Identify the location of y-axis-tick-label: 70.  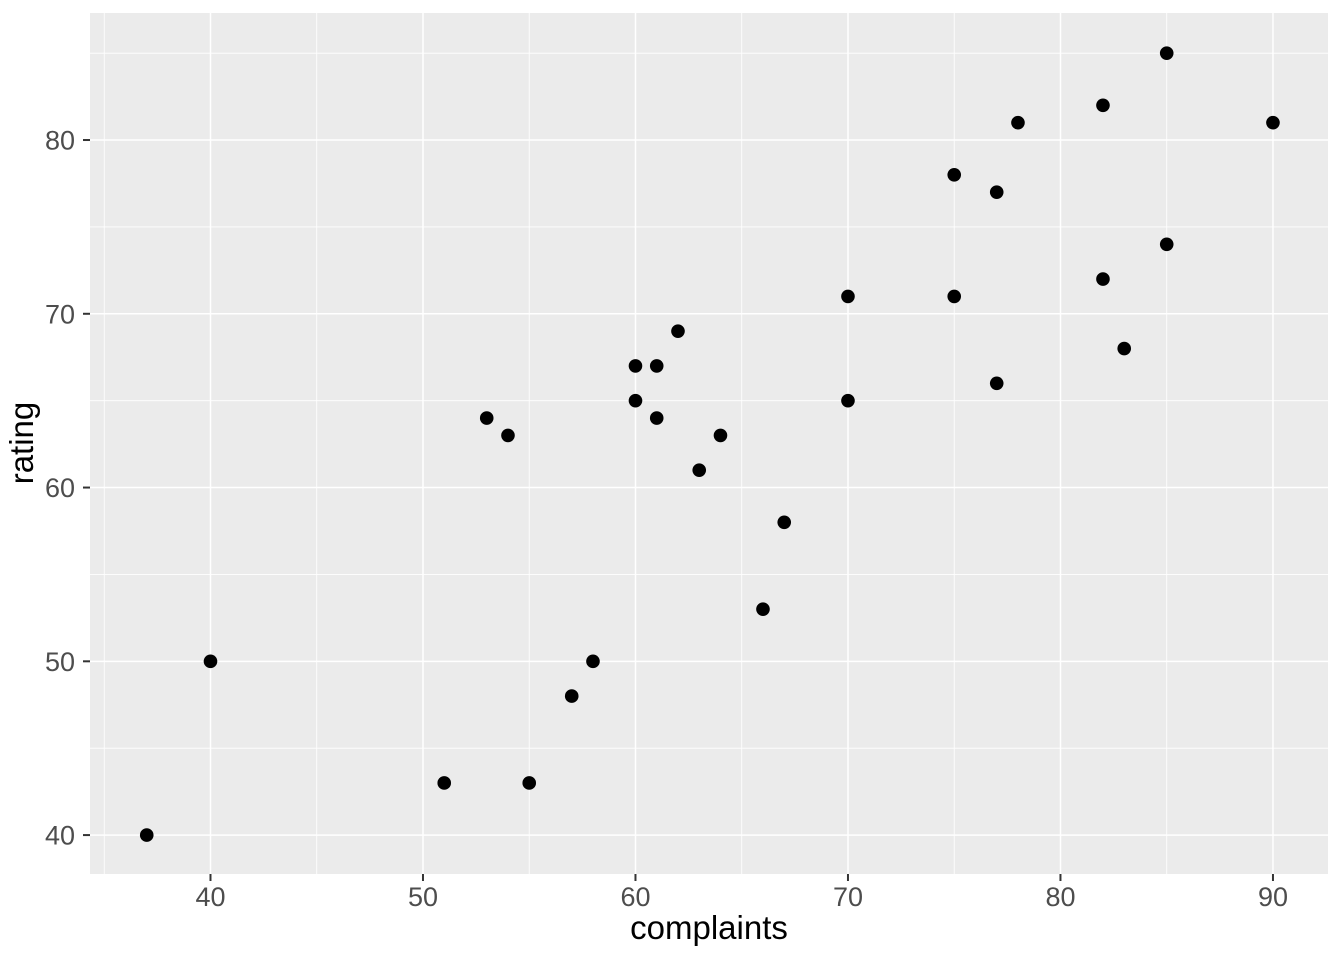
(60, 314).